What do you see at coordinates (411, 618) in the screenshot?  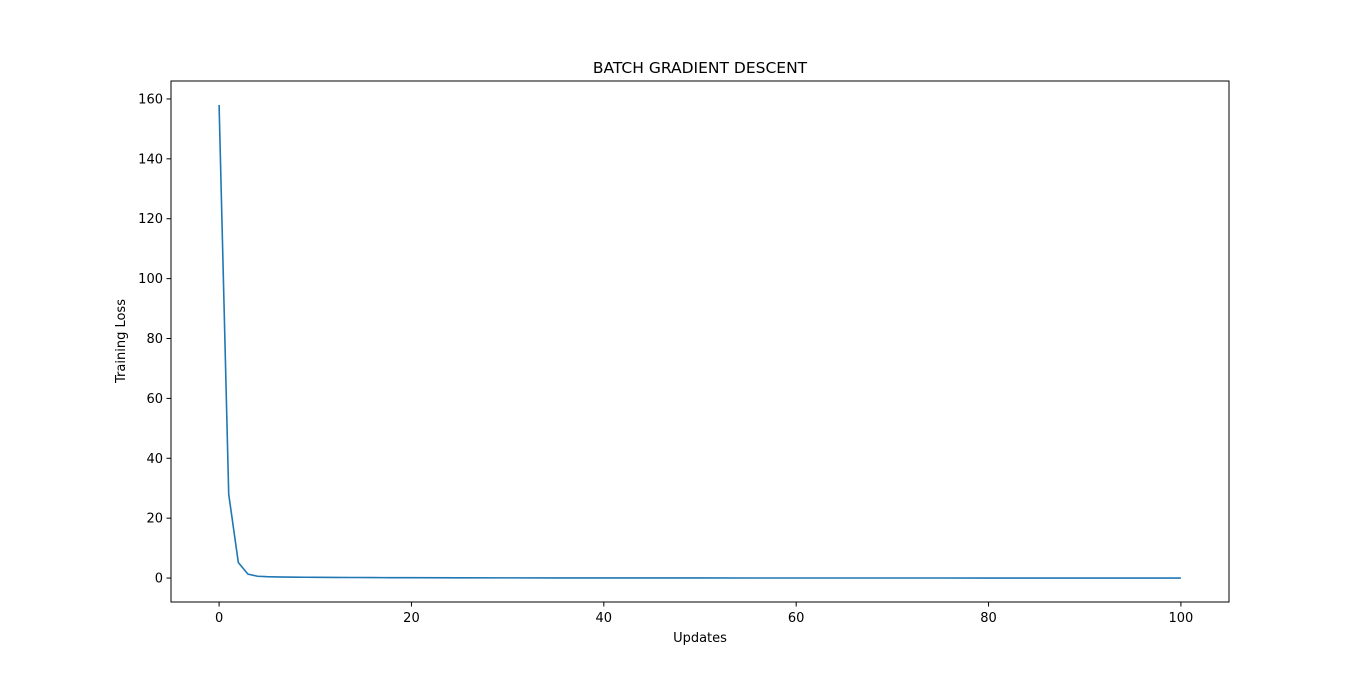 I see `x-tick-label: 20` at bounding box center [411, 618].